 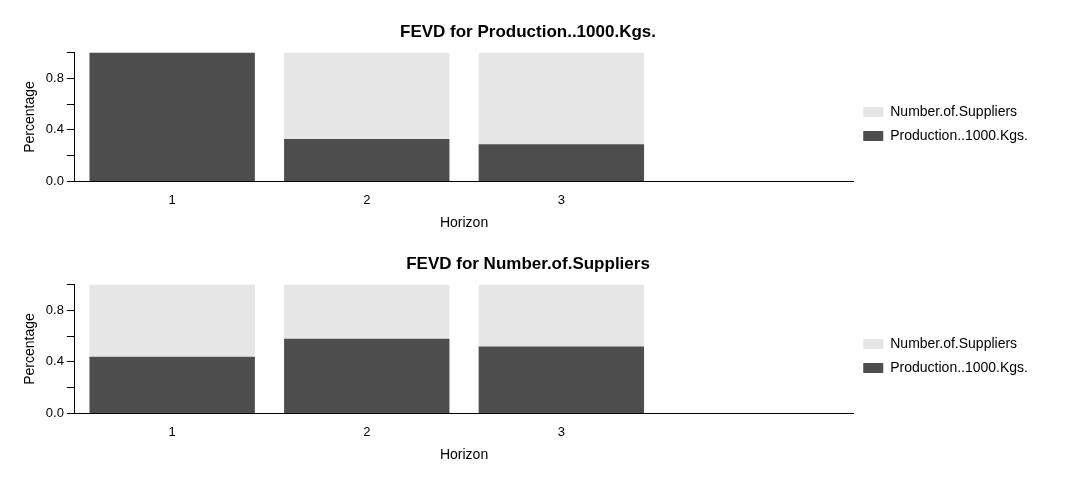 What do you see at coordinates (528, 263) in the screenshot?
I see `chart-title: FEVD for Number.of.Suppliers` at bounding box center [528, 263].